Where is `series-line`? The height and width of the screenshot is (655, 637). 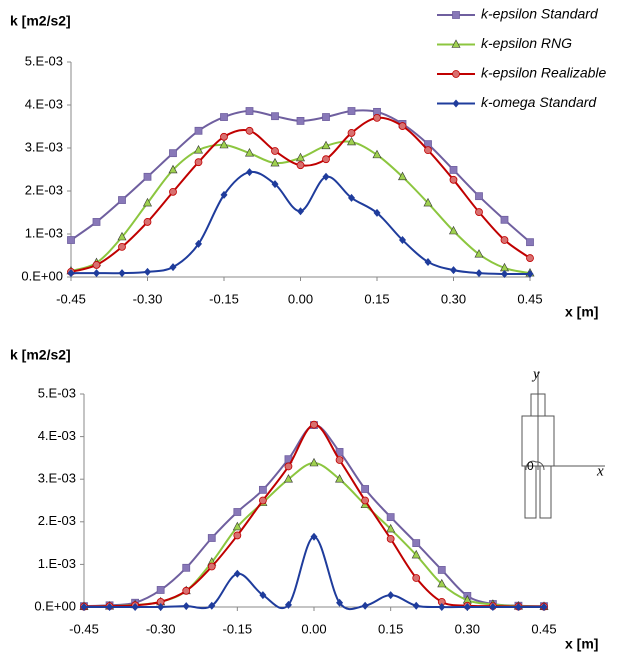
series-line is located at coordinates (313, 573).